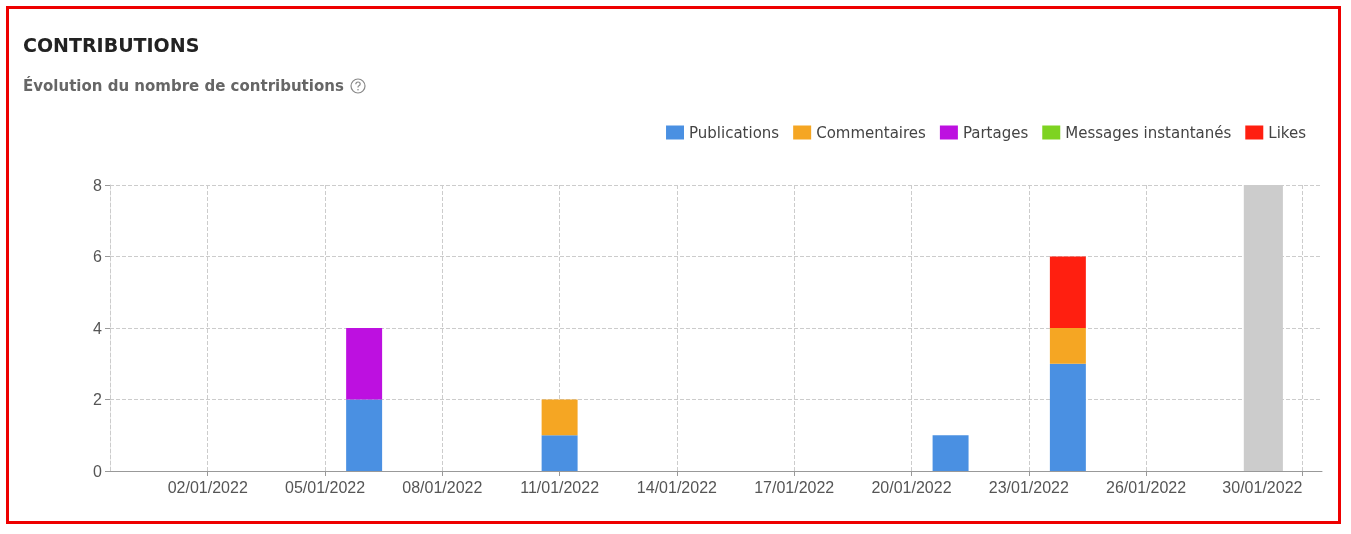 This screenshot has height=534, width=1351. Describe the element at coordinates (560, 487) in the screenshot. I see `x-tick-label: 11/01/2022` at that location.